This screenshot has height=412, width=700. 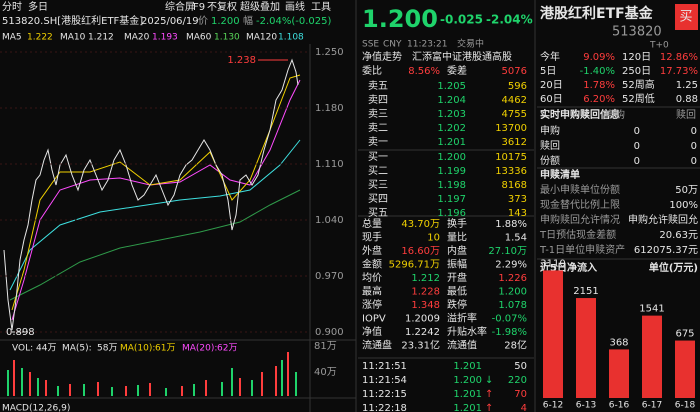 I want to click on range: -2.04%(-0.025), so click(x=294, y=21).